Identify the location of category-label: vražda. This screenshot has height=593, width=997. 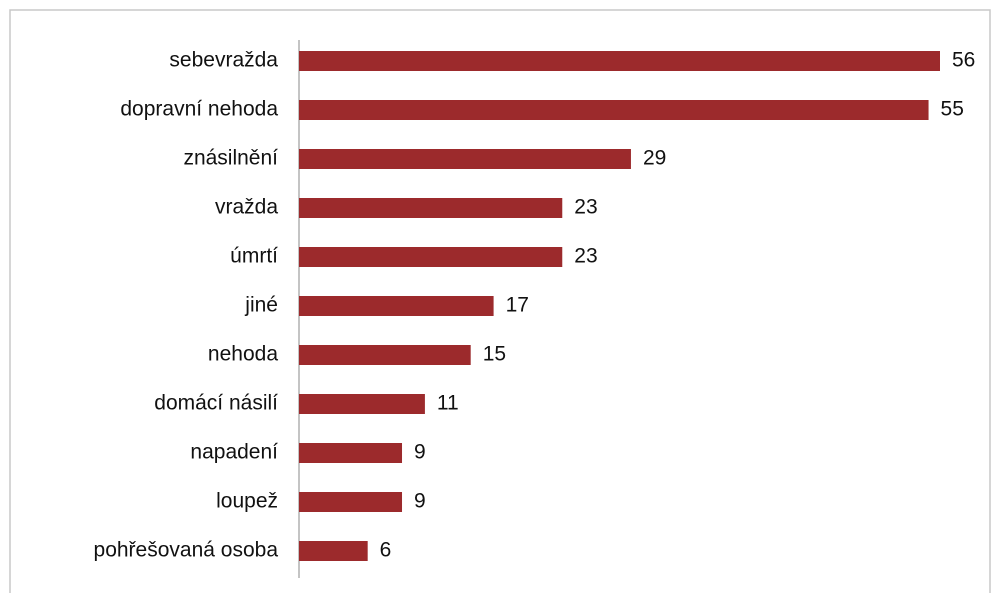
(246, 207).